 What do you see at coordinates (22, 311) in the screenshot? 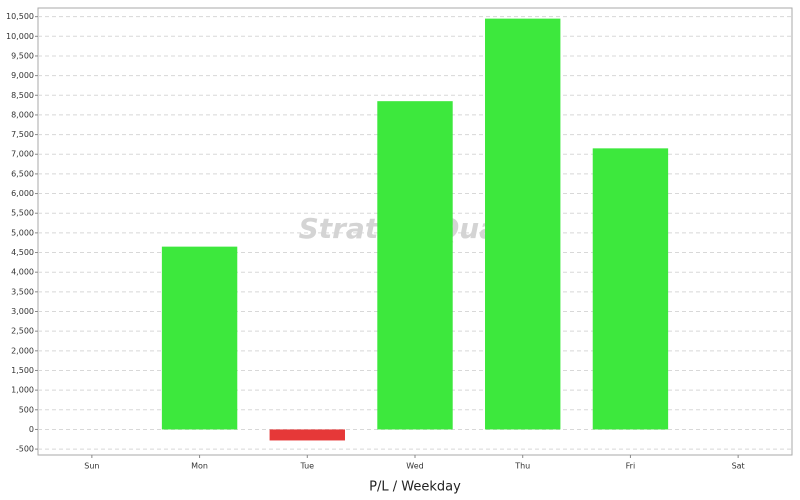
I see `y-tick-label: 3,000` at bounding box center [22, 311].